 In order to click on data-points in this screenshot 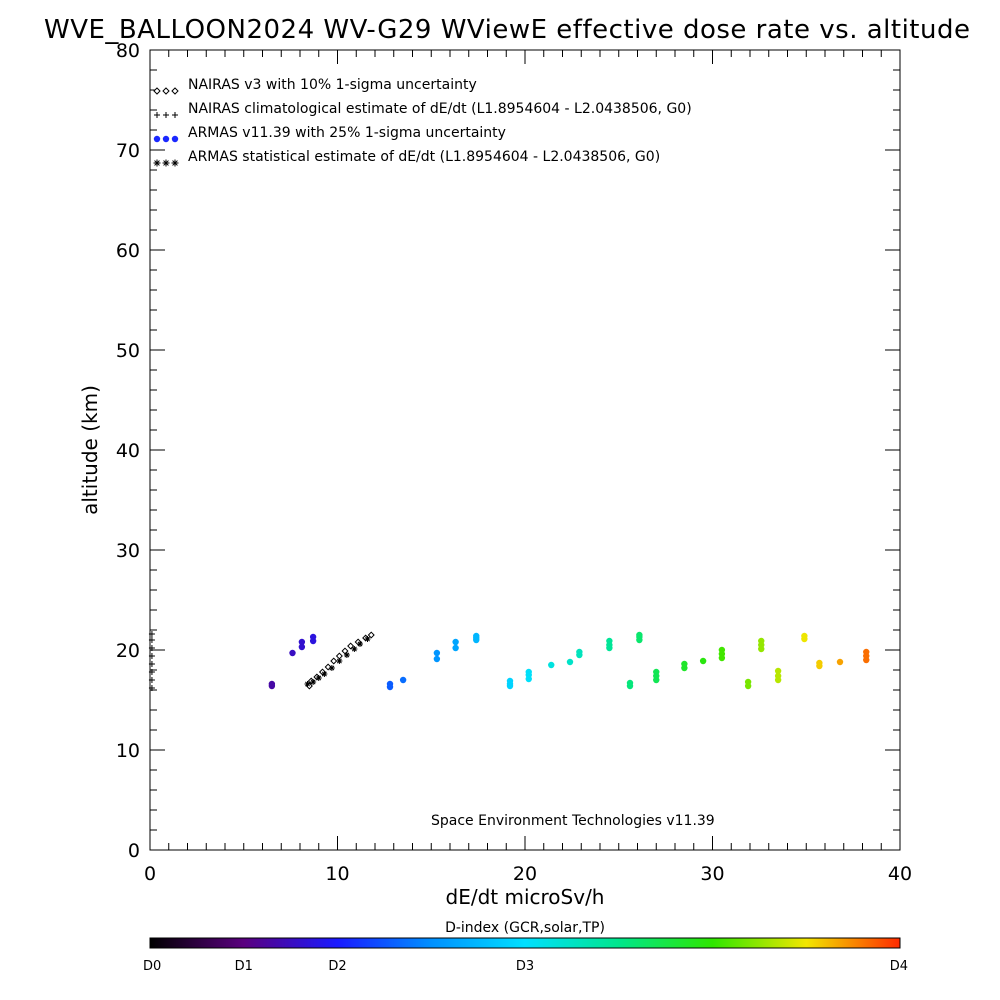, I will do `click(509, 661)`.